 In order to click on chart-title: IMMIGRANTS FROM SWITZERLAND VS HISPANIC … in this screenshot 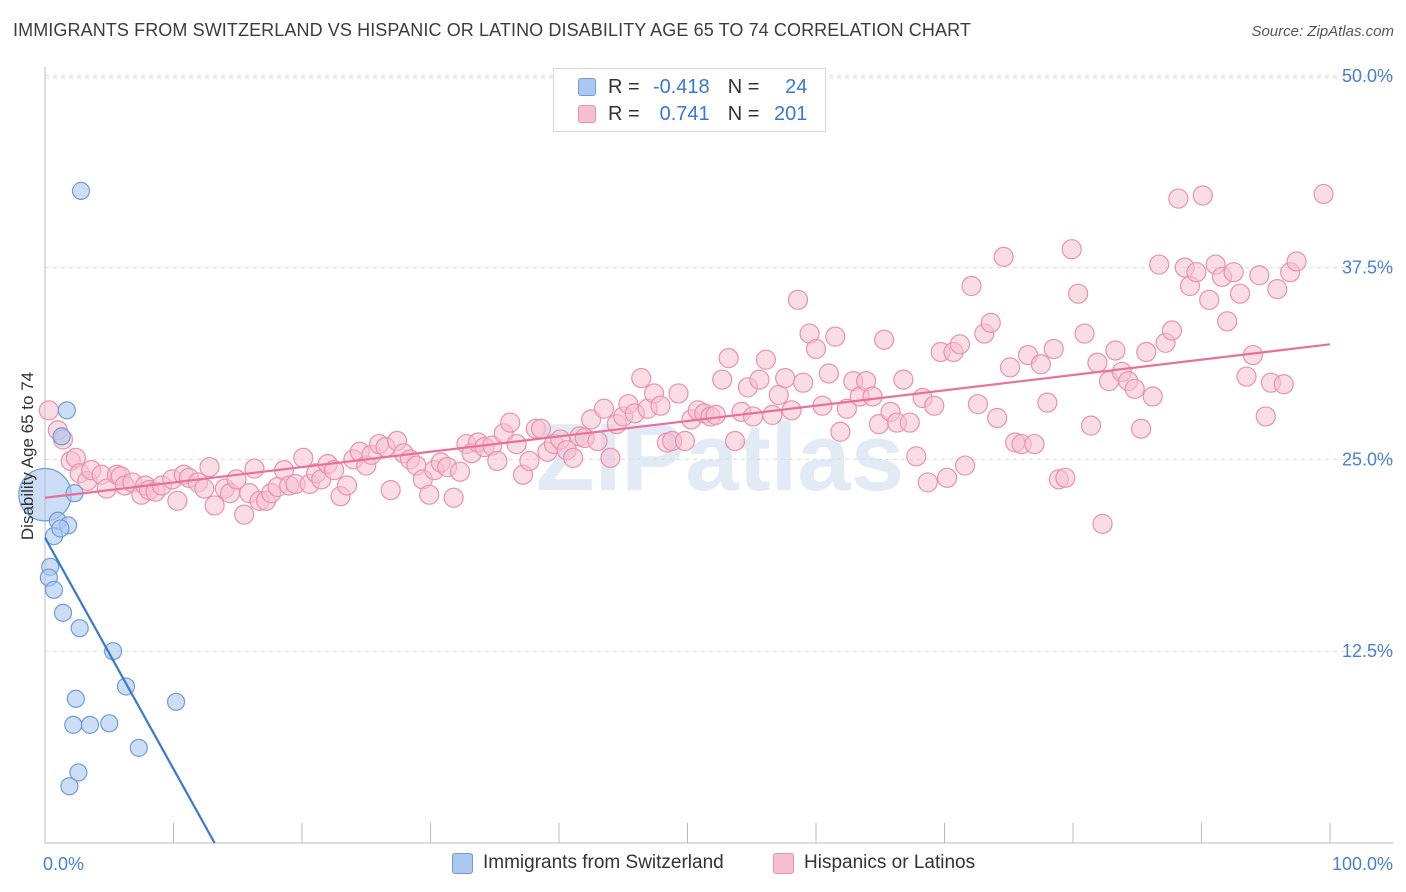, I will do `click(492, 30)`.